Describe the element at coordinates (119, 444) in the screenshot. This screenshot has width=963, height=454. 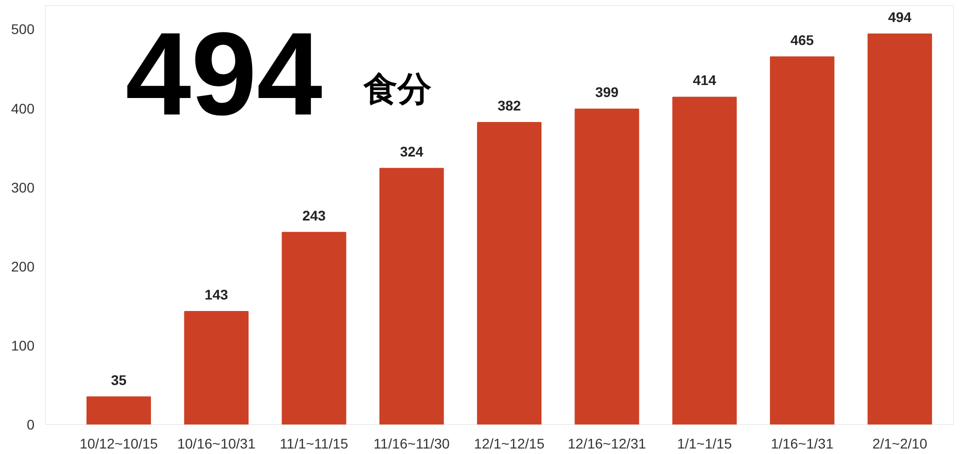
I see `x-tick-label: 10/12~10/15` at that location.